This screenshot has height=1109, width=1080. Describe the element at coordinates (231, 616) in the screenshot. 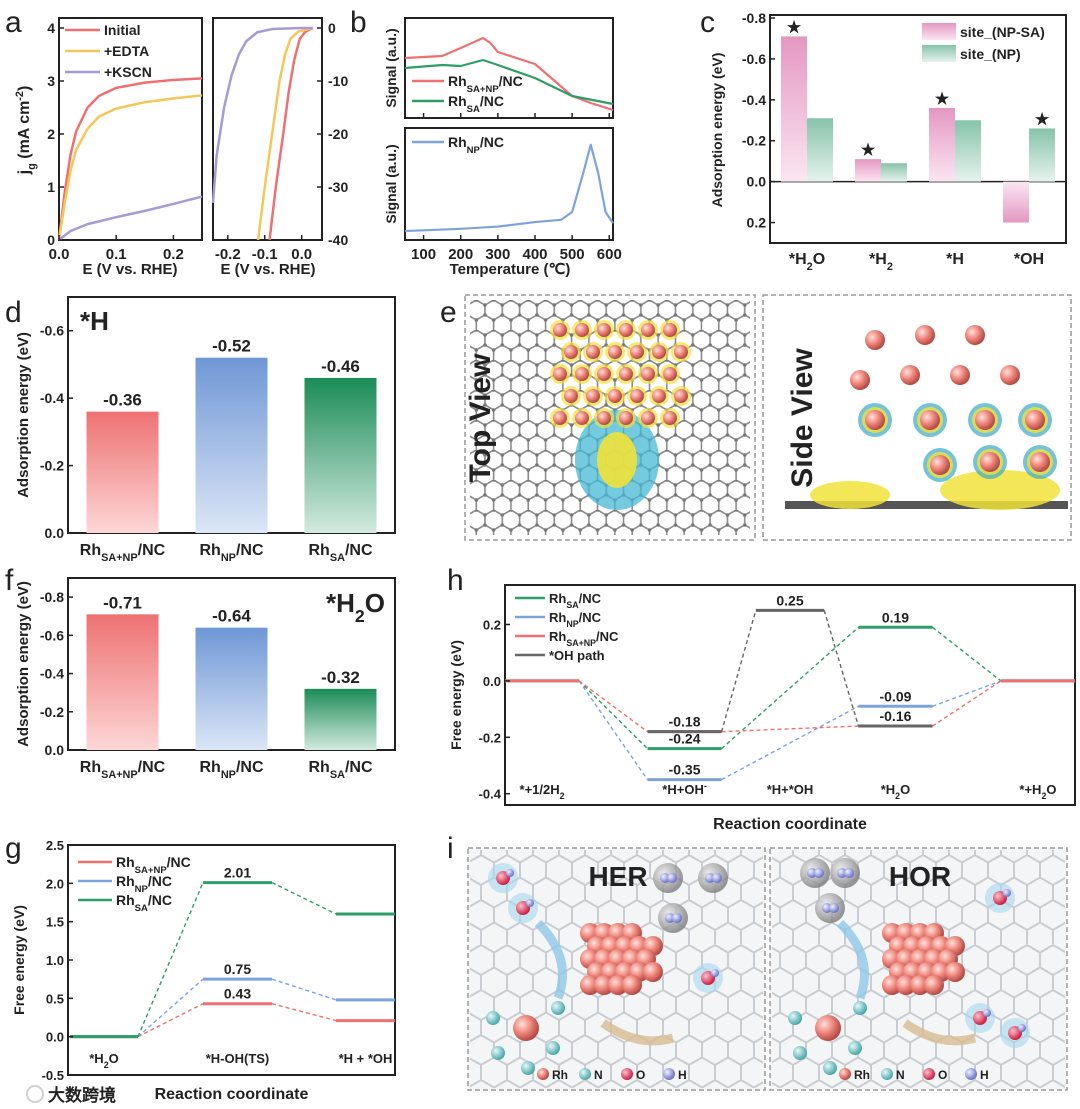

I see `bar-value-label: -0.64` at that location.